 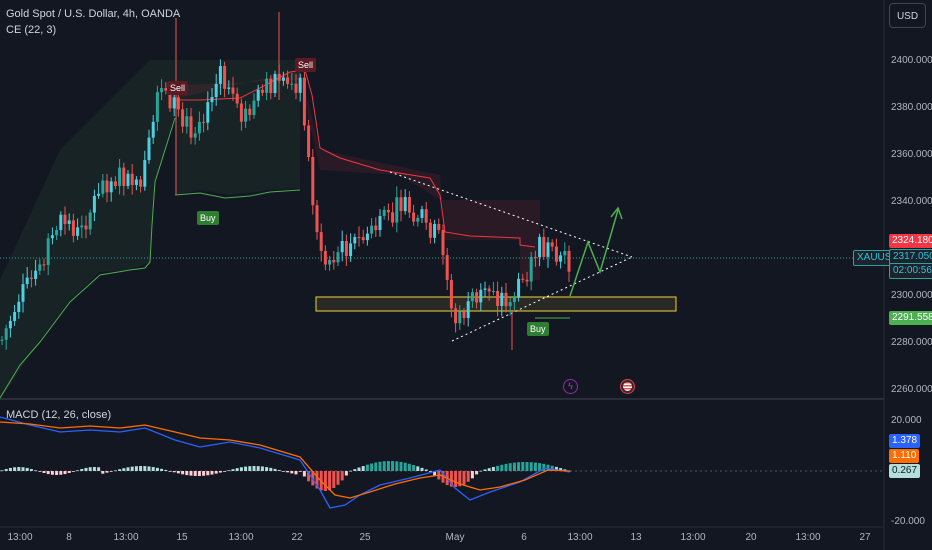 What do you see at coordinates (241, 537) in the screenshot?
I see `time-tick: 13:00` at bounding box center [241, 537].